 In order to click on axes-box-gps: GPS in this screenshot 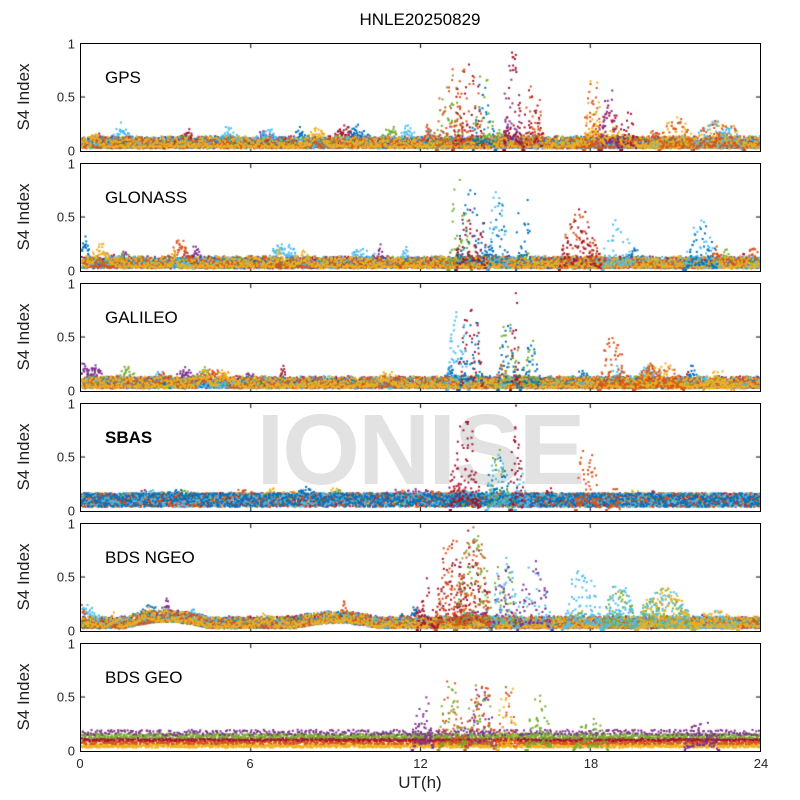, I will do `click(420, 97)`.